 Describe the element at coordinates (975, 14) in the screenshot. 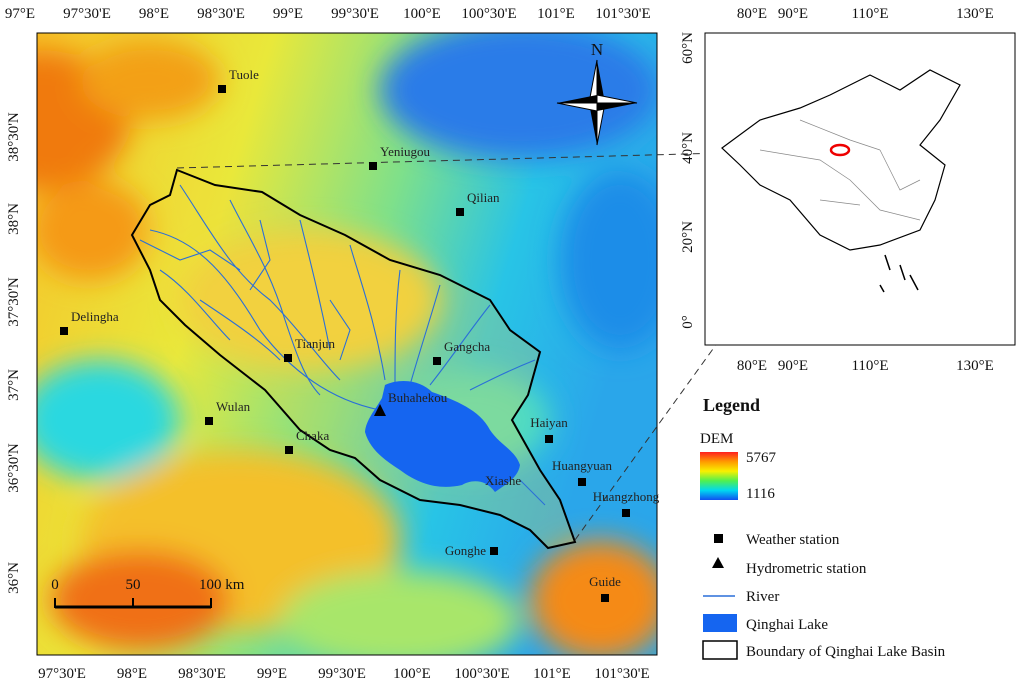

I see `inset-top-label: 130°E` at that location.